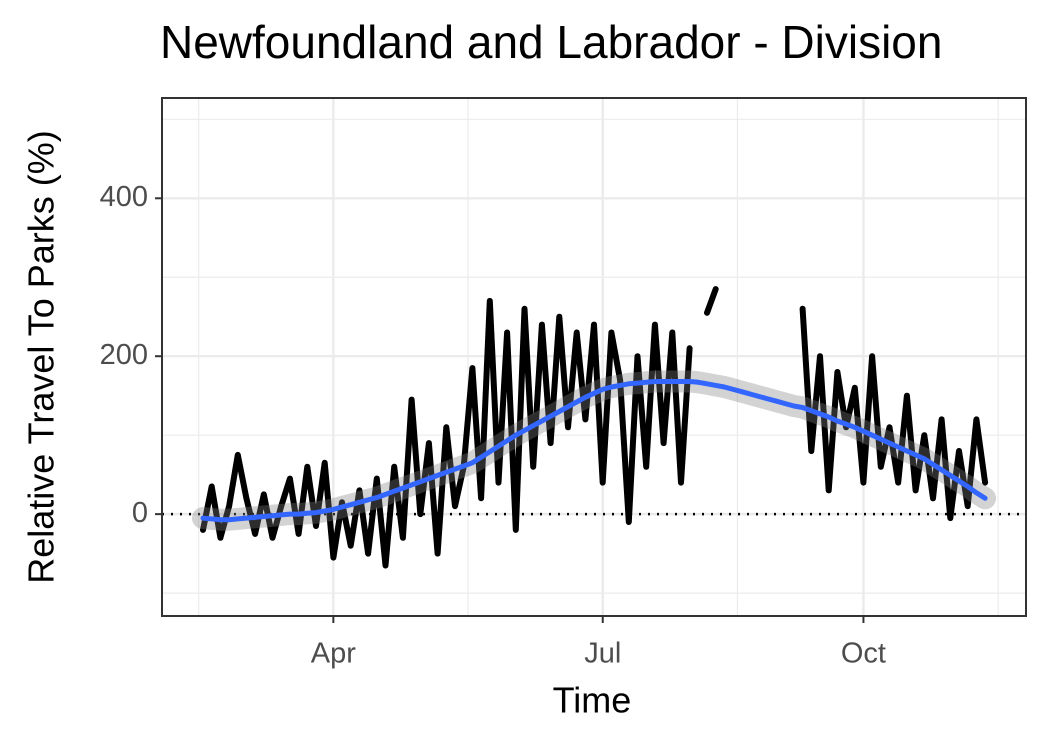  I want to click on x-axis-label: Time, so click(592, 700).